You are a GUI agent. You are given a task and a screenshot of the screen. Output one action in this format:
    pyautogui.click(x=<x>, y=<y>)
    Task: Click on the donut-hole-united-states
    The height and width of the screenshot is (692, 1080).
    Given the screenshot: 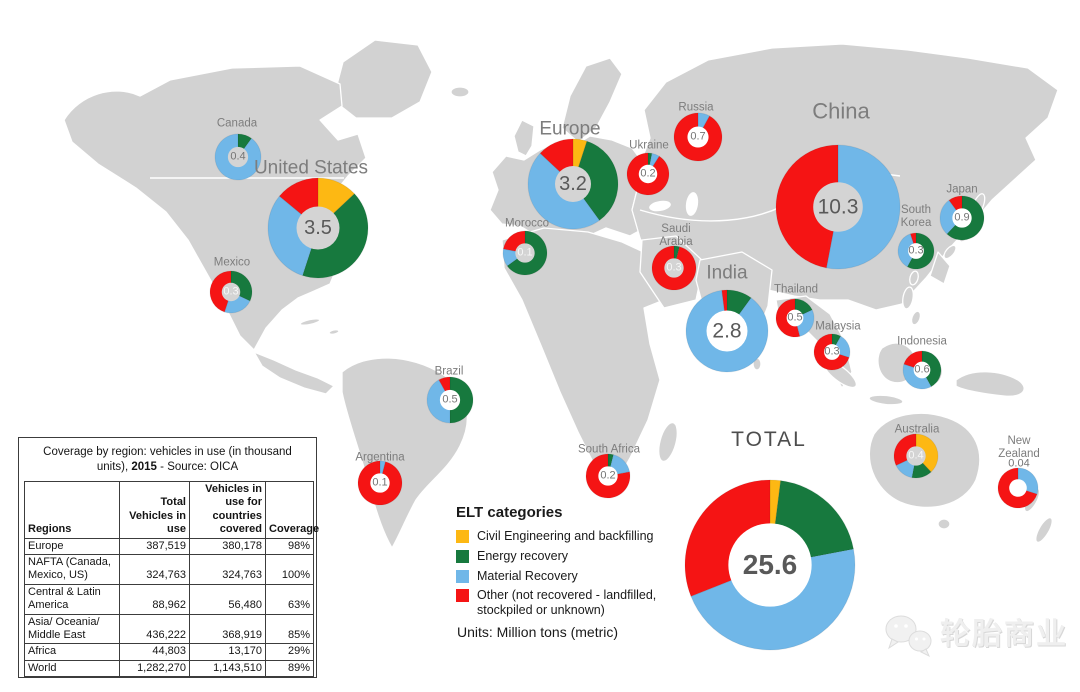 What is the action you would take?
    pyautogui.click(x=318, y=228)
    